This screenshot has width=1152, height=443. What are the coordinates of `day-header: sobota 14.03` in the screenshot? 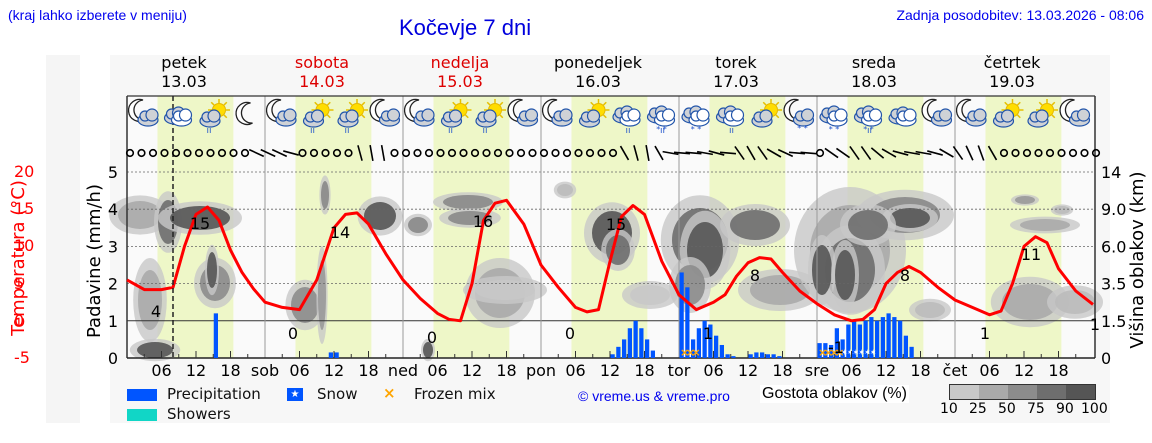 It's located at (322, 72).